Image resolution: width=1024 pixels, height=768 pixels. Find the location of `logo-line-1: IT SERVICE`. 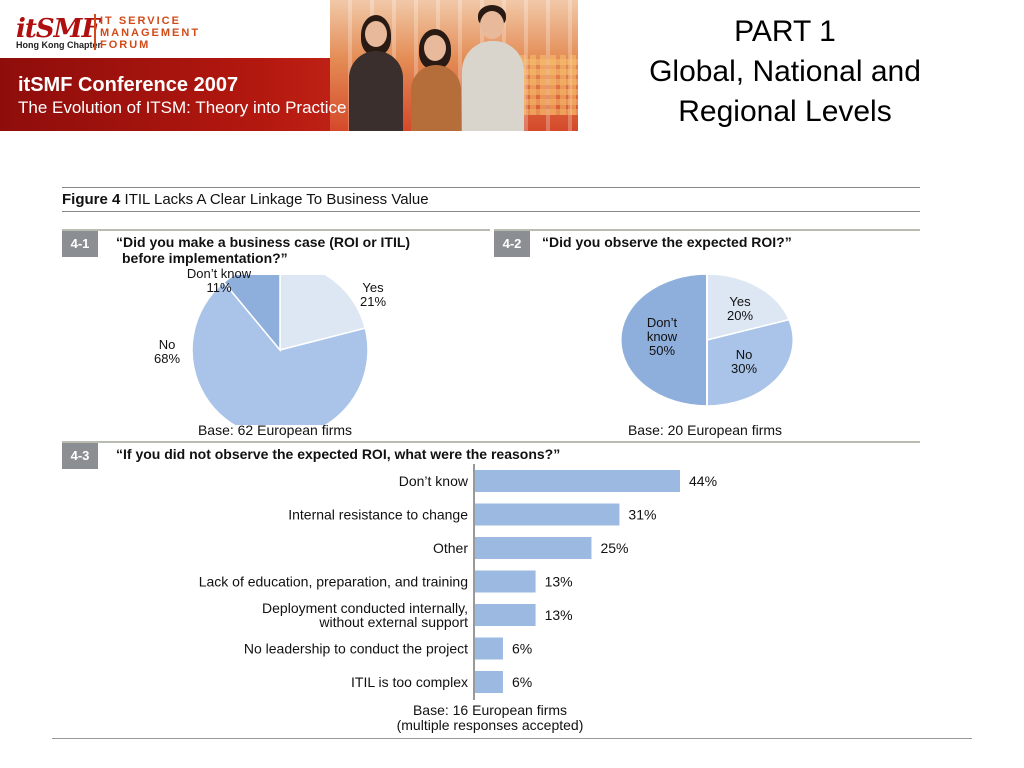

logo-line-1: IT SERVICE is located at coordinates (140, 21).